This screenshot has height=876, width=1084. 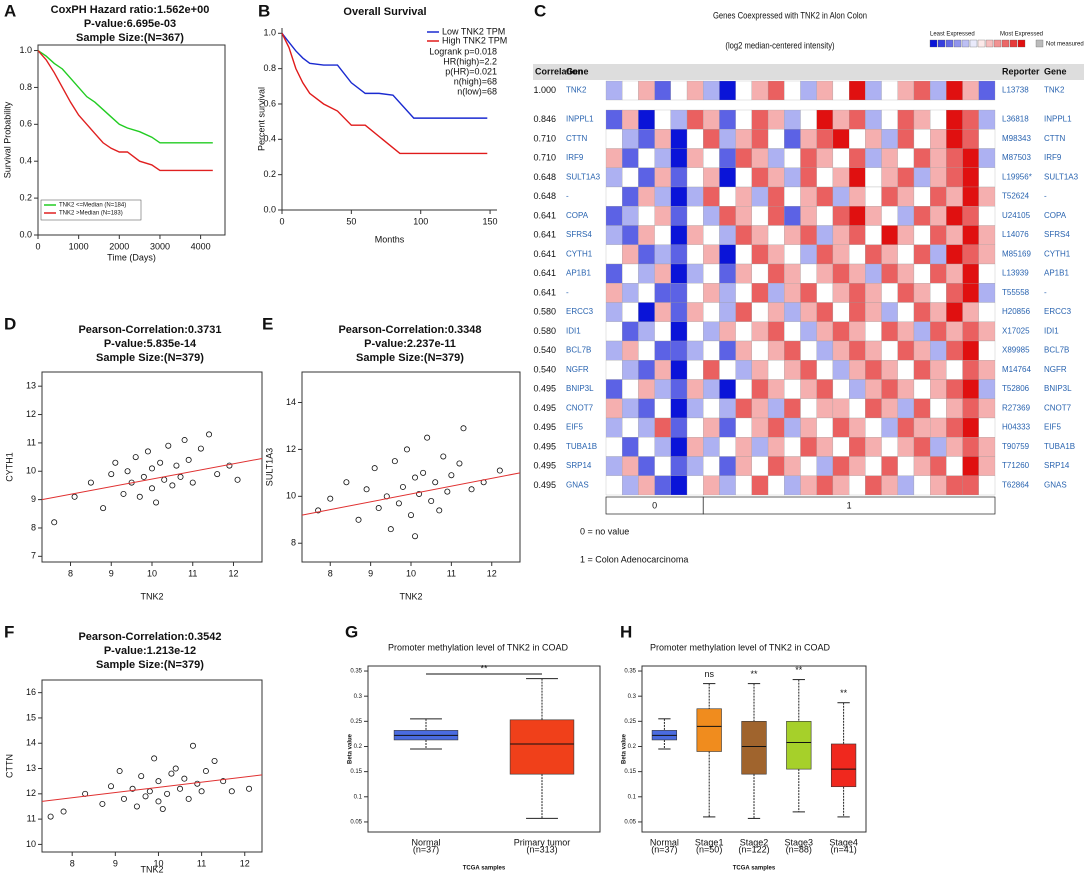 I want to click on gene-label: SRP14, so click(x=1057, y=465).